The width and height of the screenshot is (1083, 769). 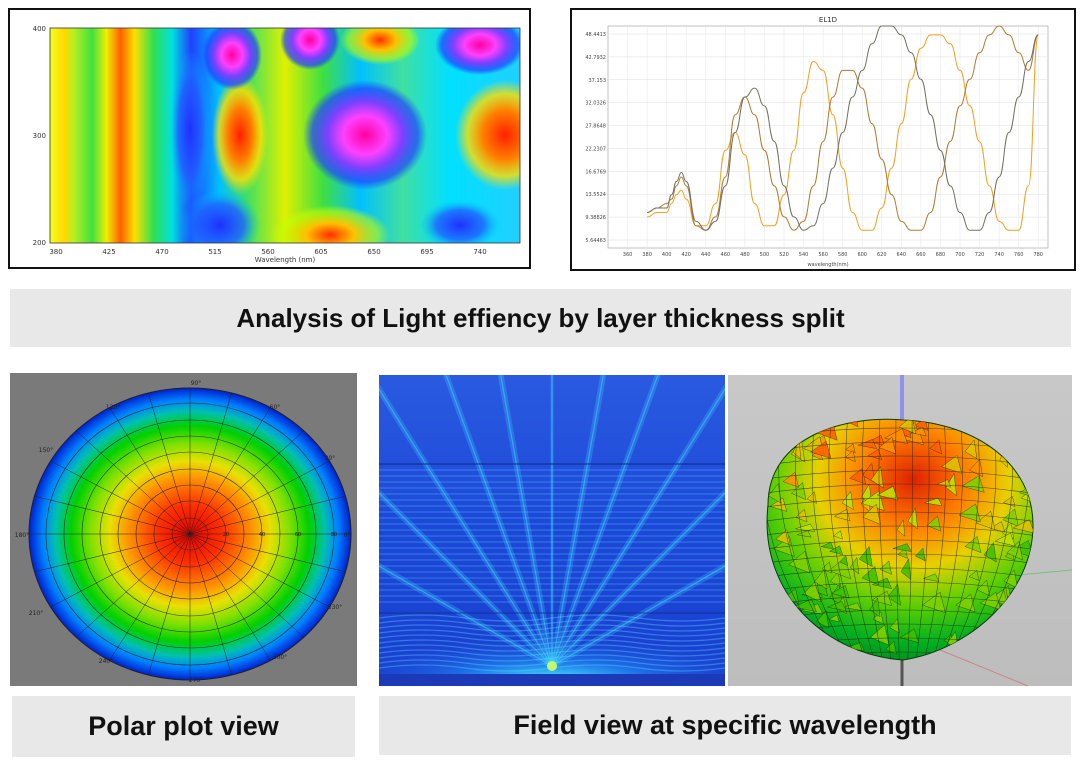 What do you see at coordinates (598, 81) in the screenshot?
I see `line-chart-y-tick: 37.153` at bounding box center [598, 81].